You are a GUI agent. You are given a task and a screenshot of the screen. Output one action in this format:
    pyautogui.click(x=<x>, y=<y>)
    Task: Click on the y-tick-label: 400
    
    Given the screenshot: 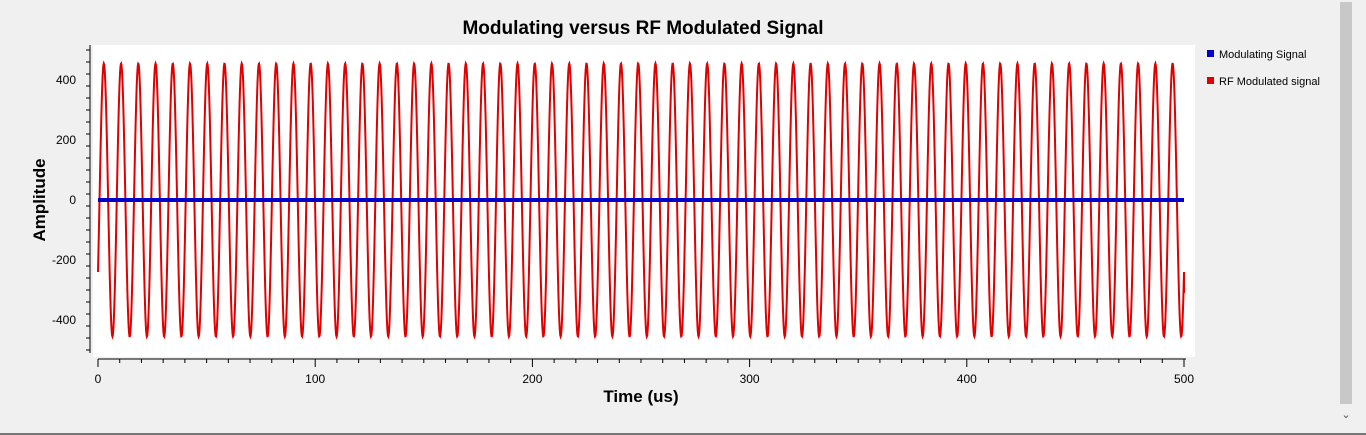 What is the action you would take?
    pyautogui.click(x=66, y=80)
    